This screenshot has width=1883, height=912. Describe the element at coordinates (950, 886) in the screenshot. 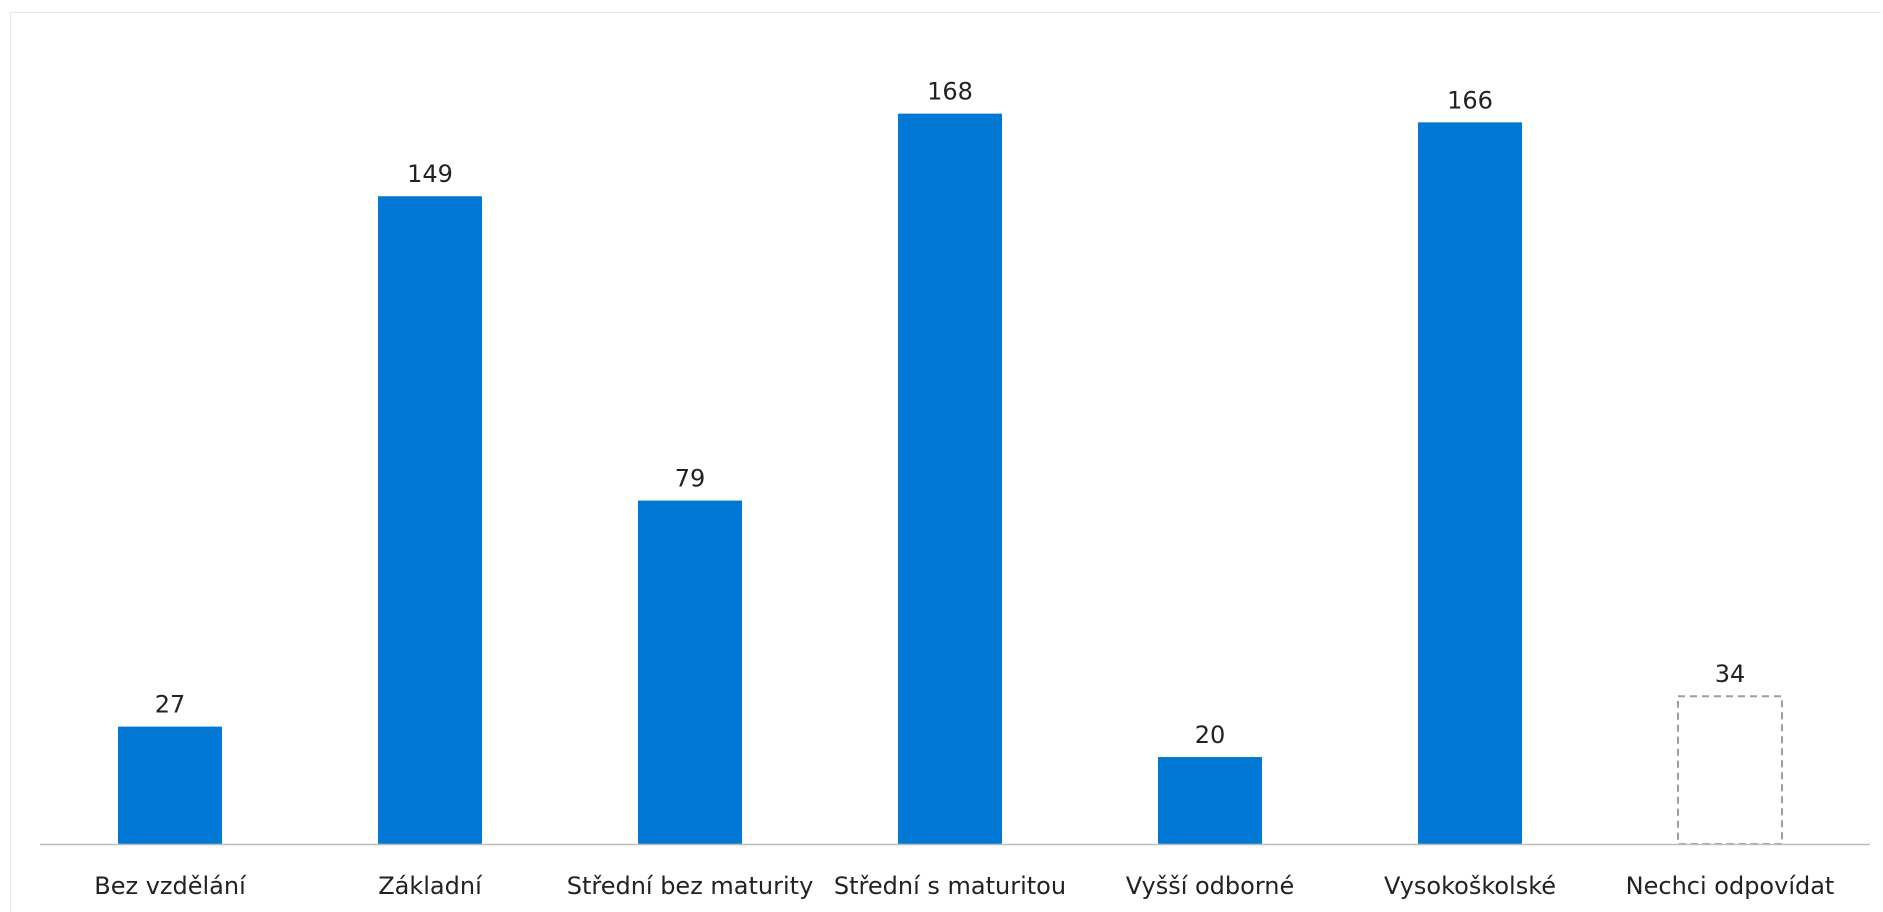

I see `category-label-stredni-s-maturitou: Střední s maturitou` at that location.